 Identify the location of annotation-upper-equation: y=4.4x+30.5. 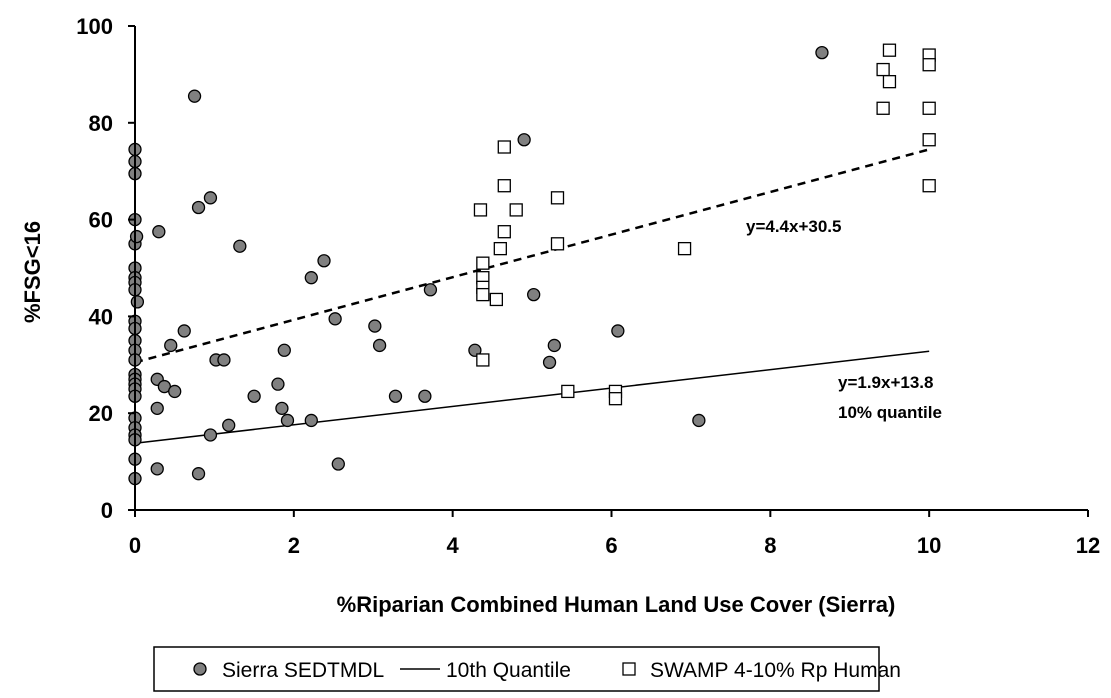
(793, 226).